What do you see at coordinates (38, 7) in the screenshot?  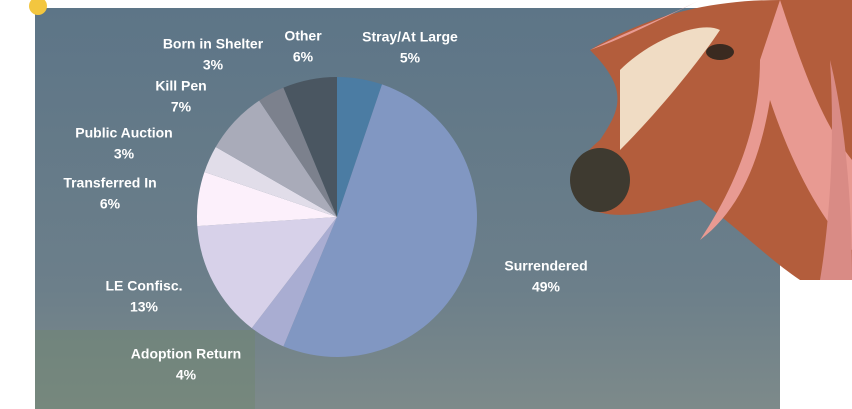 I see `pin-icon` at bounding box center [38, 7].